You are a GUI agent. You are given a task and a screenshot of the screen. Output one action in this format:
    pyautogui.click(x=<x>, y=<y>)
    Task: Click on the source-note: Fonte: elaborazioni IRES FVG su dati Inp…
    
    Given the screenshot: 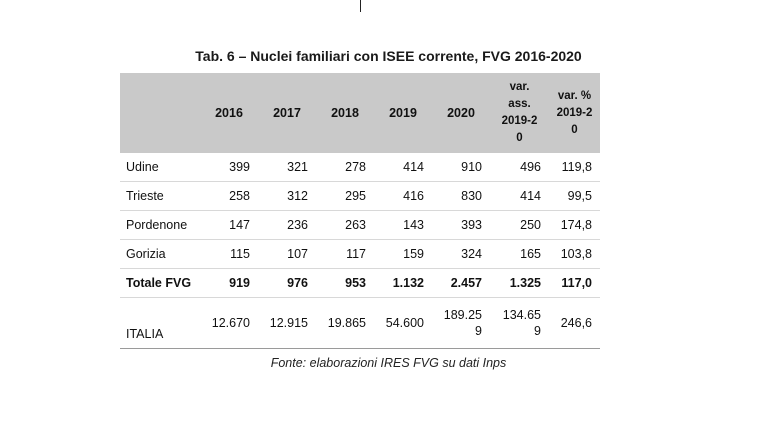 What is the action you would take?
    pyautogui.click(x=388, y=363)
    